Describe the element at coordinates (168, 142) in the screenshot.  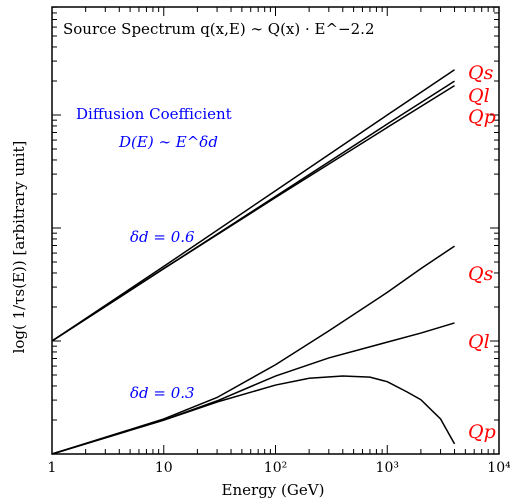
I see `diffusion-formula: D(E) ∼ E^δd` at that location.